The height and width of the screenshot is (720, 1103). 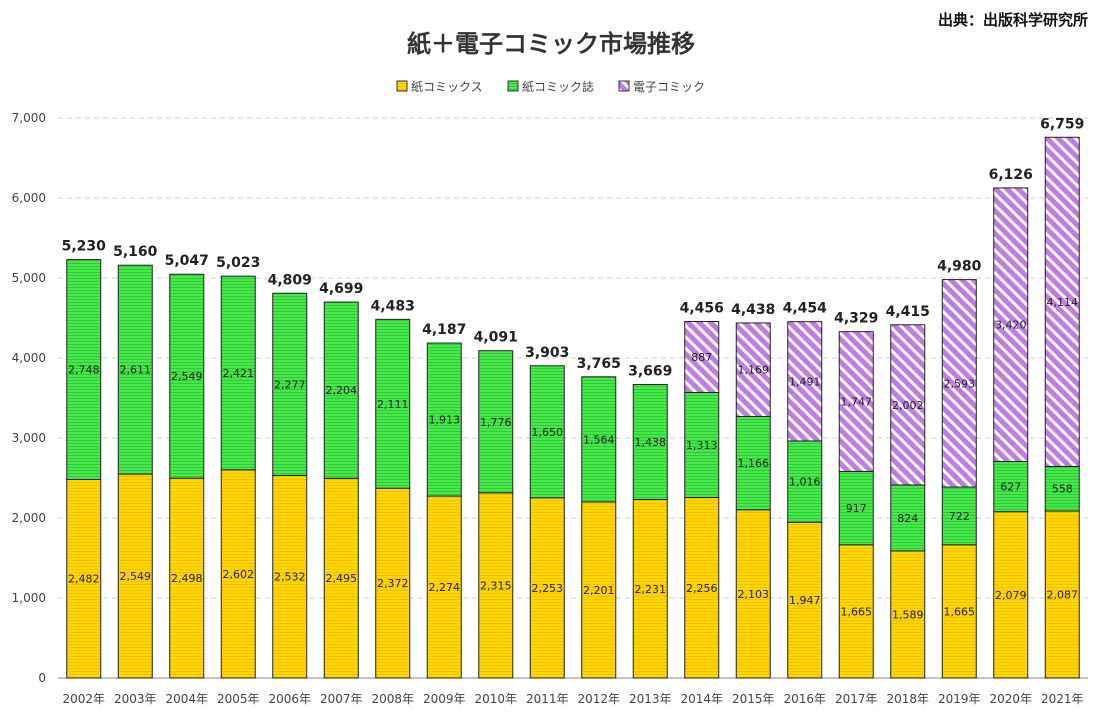 What do you see at coordinates (547, 699) in the screenshot?
I see `x-tick-label: 2011年` at bounding box center [547, 699].